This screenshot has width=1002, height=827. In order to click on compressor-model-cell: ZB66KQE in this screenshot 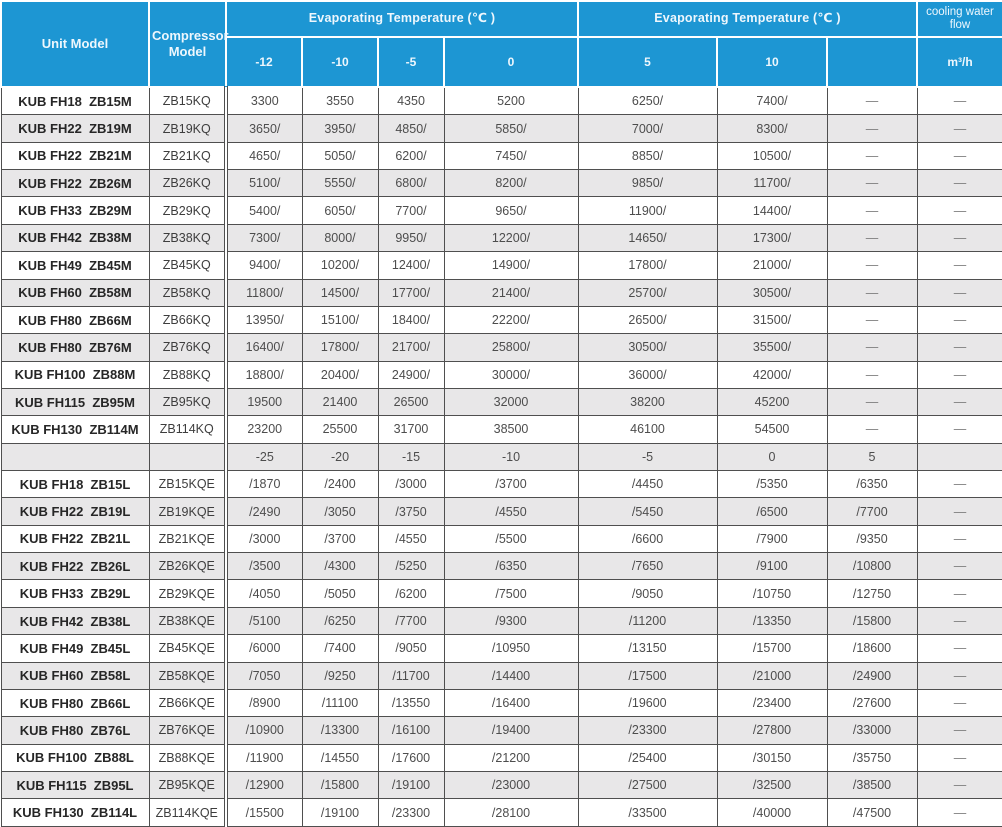, I will do `click(187, 703)`.